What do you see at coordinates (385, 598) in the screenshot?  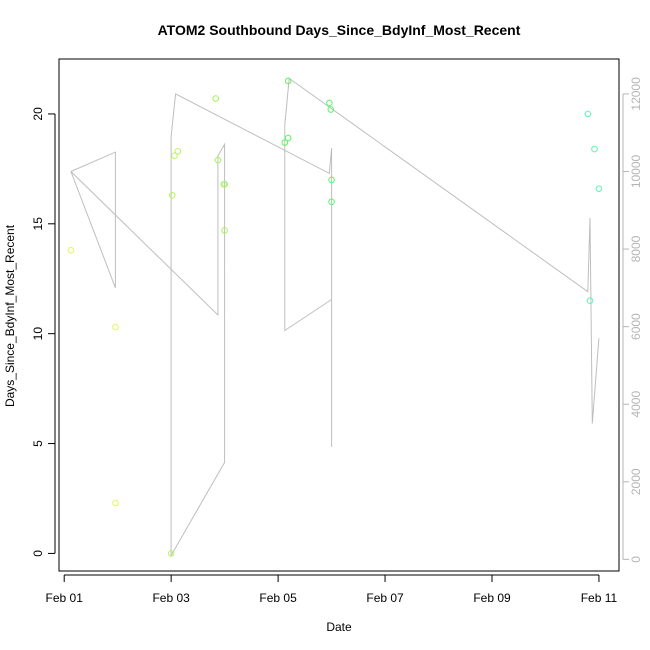 I see `x-tick-label: Feb 07` at bounding box center [385, 598].